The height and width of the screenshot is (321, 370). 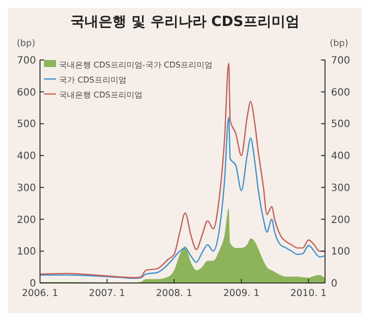 What do you see at coordinates (26, 61) in the screenshot?
I see `y-tick-label: 700` at bounding box center [26, 61].